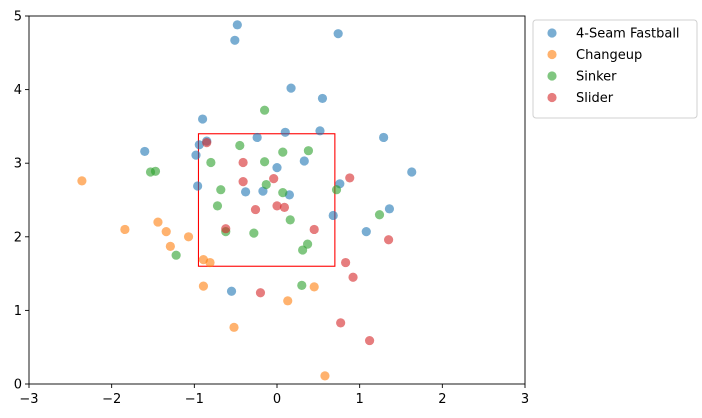 This screenshot has width=702, height=418. What do you see at coordinates (525, 399) in the screenshot?
I see `x-tick-label: 3` at bounding box center [525, 399].